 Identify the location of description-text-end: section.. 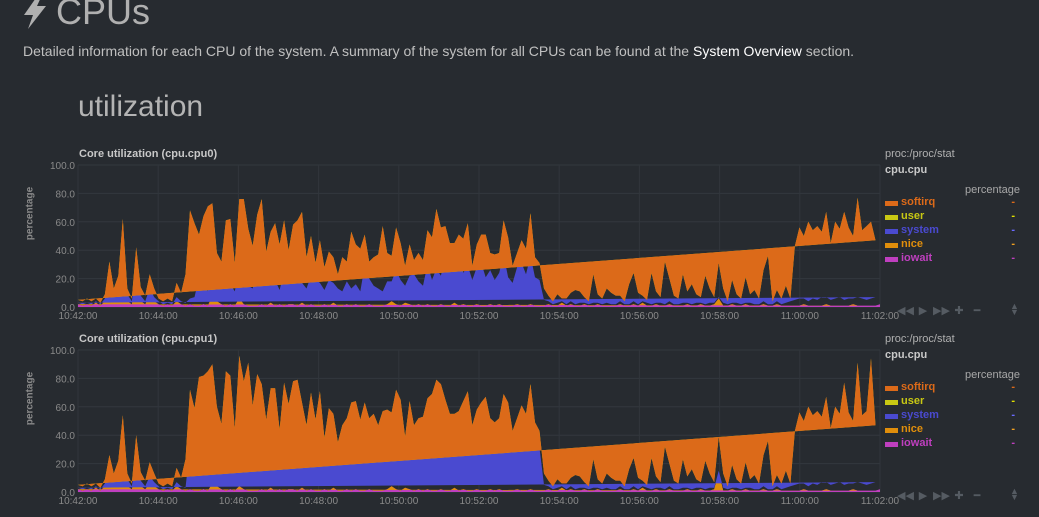
(828, 51).